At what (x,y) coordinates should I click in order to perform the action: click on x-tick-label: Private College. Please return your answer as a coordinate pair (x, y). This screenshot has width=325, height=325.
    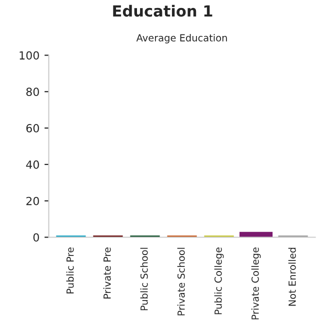
    Looking at the image, I should click on (256, 283).